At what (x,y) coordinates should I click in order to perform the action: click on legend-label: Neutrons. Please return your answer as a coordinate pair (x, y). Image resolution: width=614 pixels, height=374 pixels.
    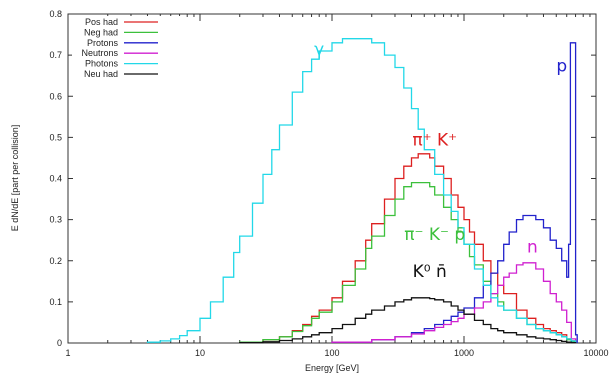
    Looking at the image, I should click on (99, 53).